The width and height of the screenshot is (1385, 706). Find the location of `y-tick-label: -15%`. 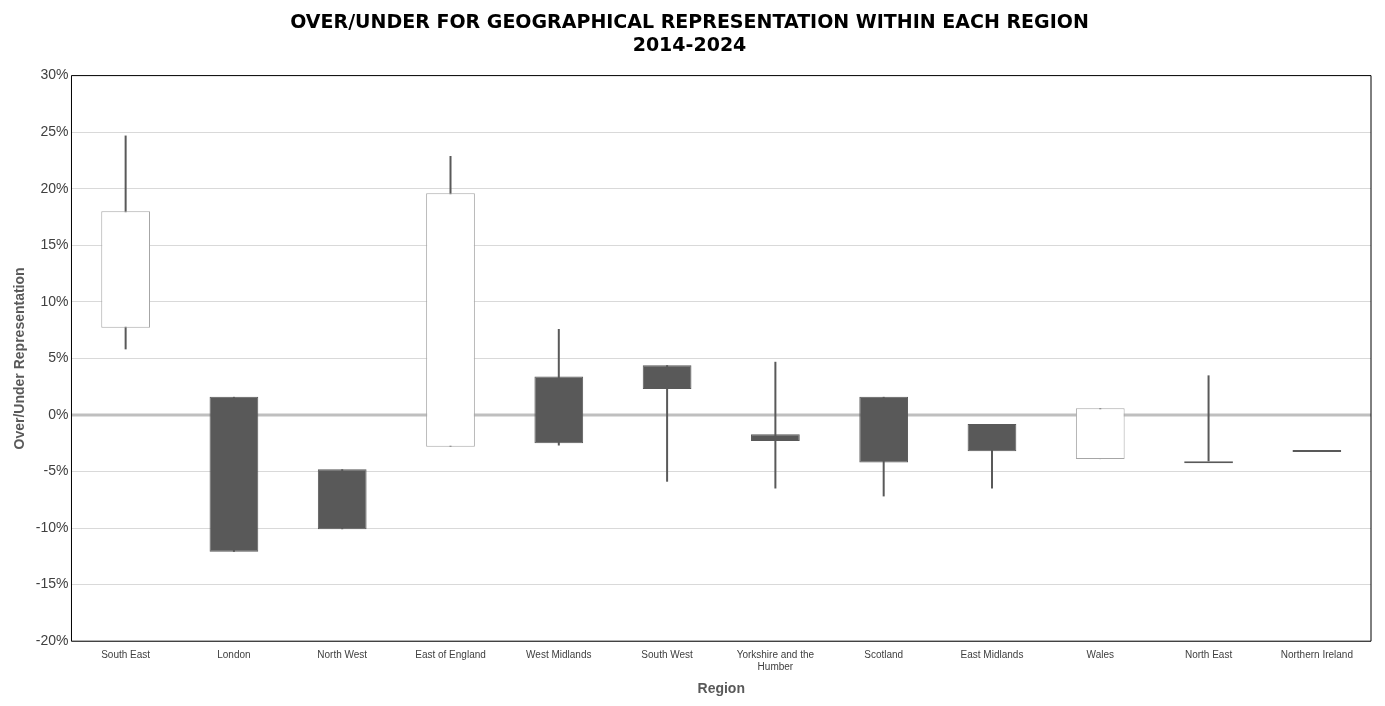

y-tick-label: -15% is located at coordinates (52, 583).